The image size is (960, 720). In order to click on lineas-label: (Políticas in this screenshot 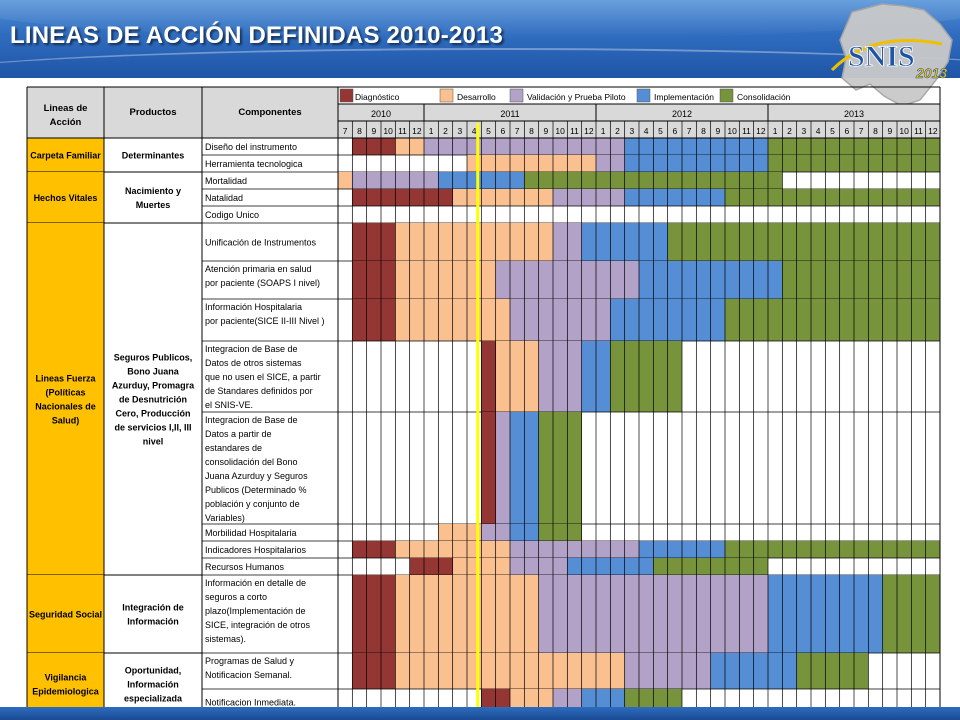, I will do `click(65, 393)`.